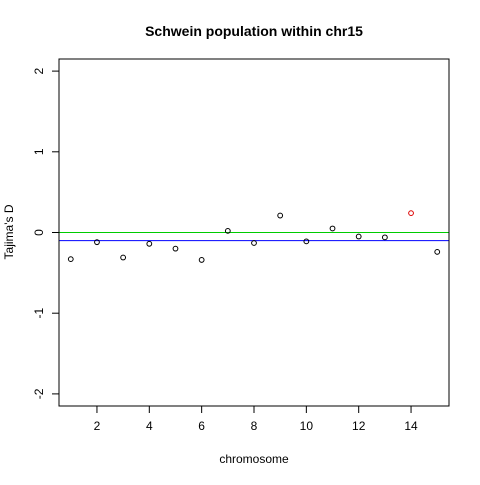 This screenshot has width=480, height=485. I want to click on y-tick-label: 1, so click(39, 151).